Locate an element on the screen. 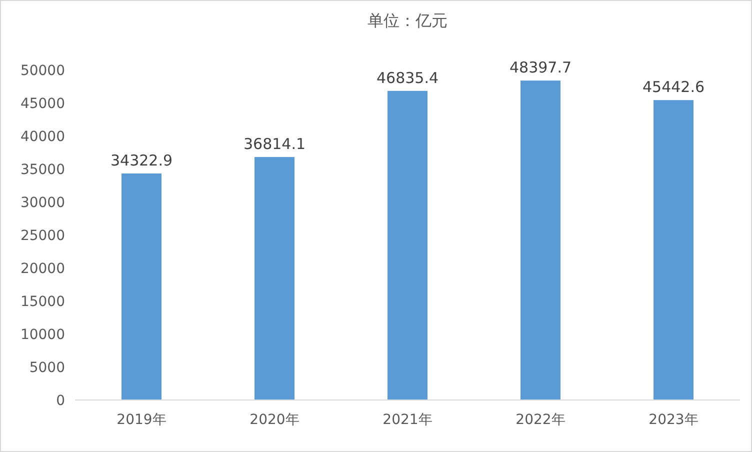  ytick: 35000 is located at coordinates (42, 170).